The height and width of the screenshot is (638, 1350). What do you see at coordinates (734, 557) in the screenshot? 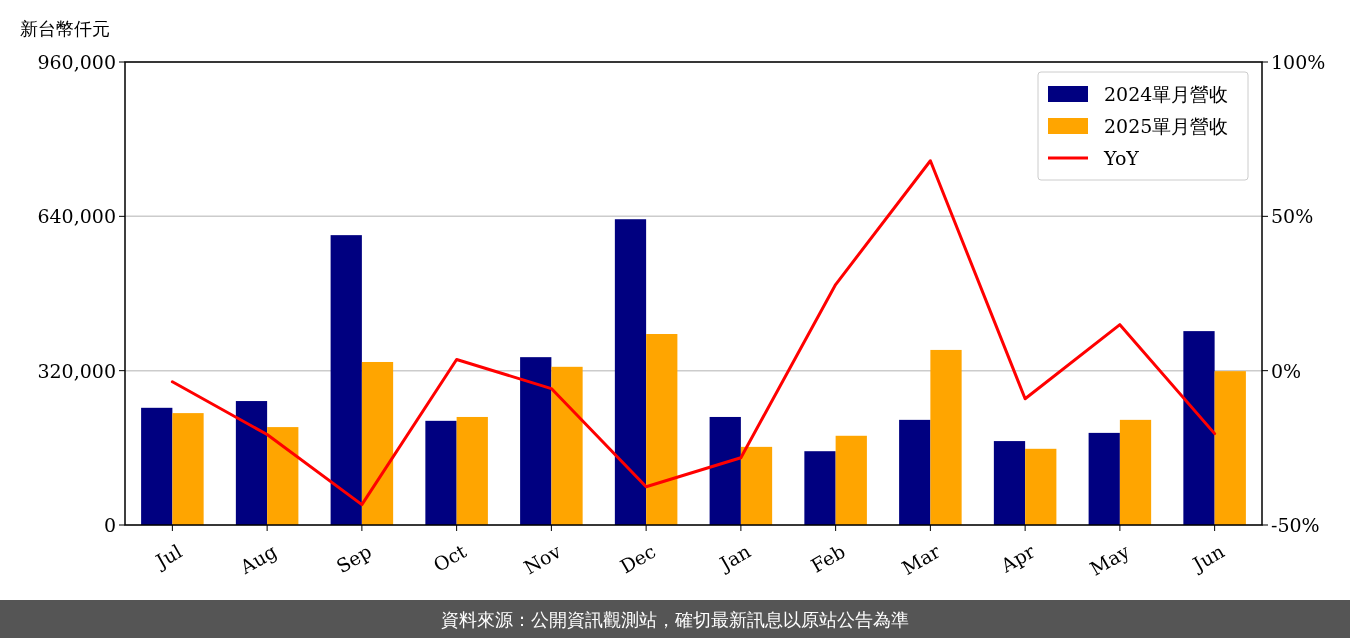
I see `x-tick-label: Jan` at bounding box center [734, 557].